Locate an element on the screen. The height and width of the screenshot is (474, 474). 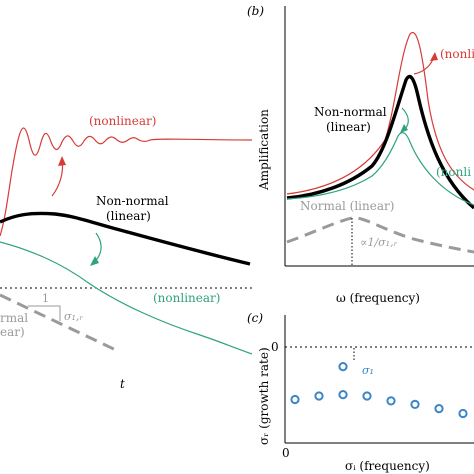
panel-b-nonnormal-curve is located at coordinates (380, 142).